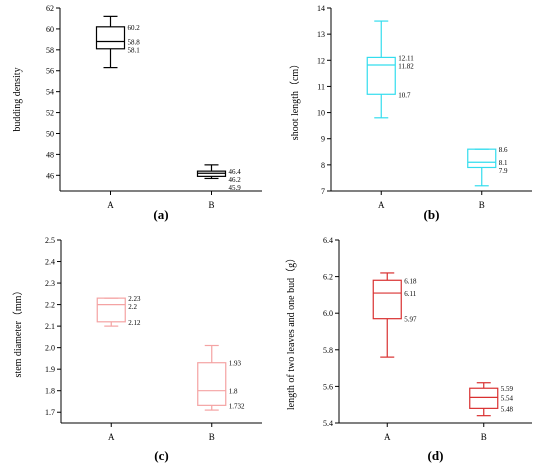  I want to click on box-value-label: 11.82, so click(406, 66).